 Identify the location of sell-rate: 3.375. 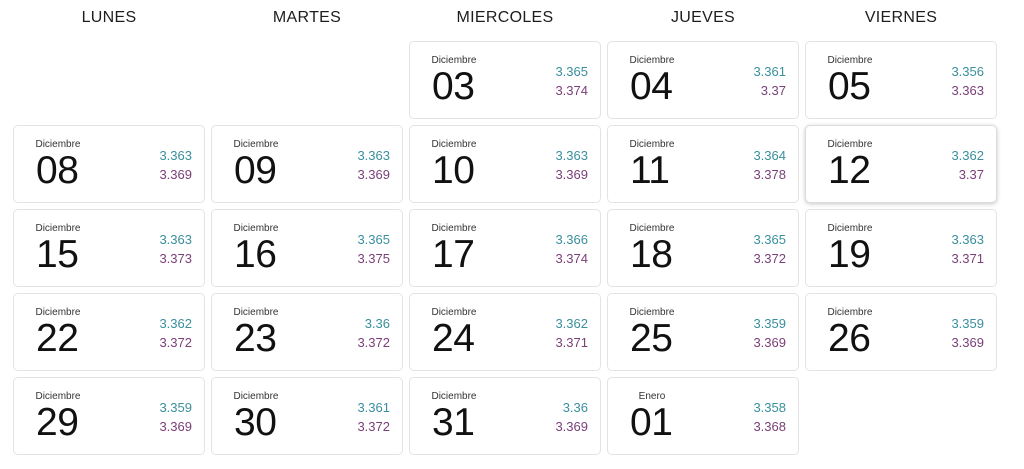
(373, 258).